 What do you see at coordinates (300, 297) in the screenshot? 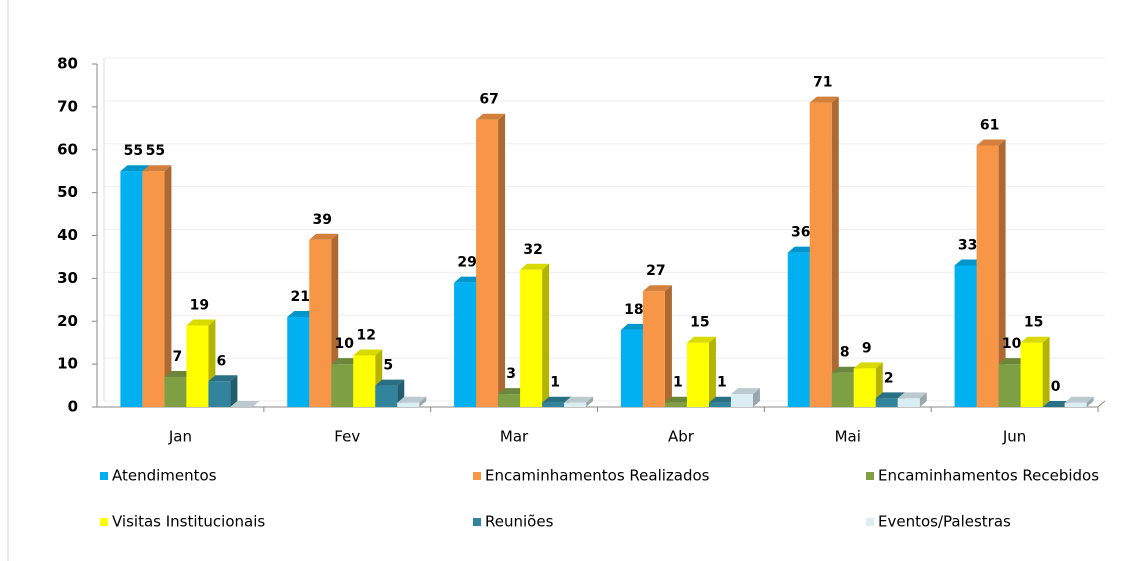
I see `data-label: 21` at bounding box center [300, 297].